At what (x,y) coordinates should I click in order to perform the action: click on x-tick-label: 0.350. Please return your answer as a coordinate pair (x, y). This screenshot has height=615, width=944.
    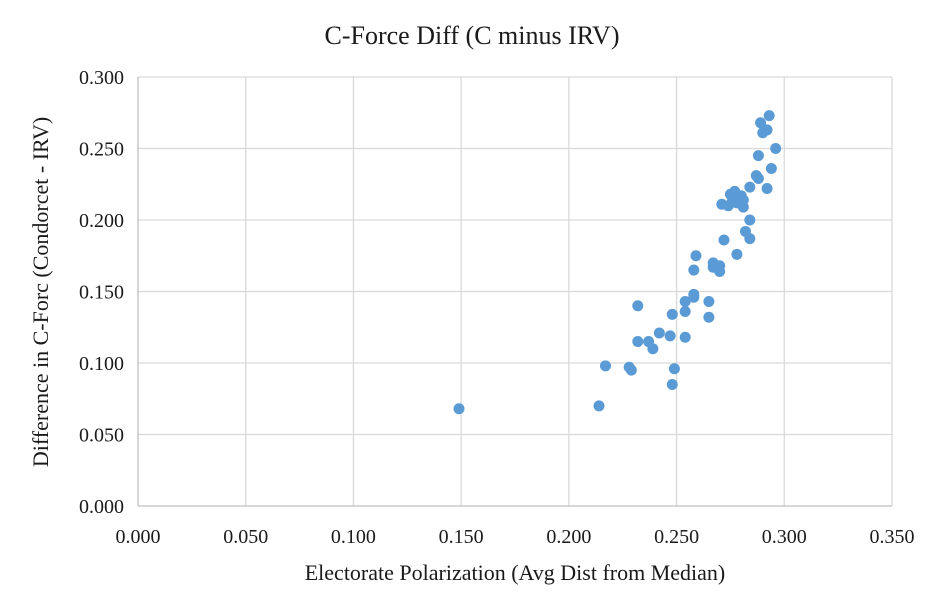
    Looking at the image, I should click on (892, 537).